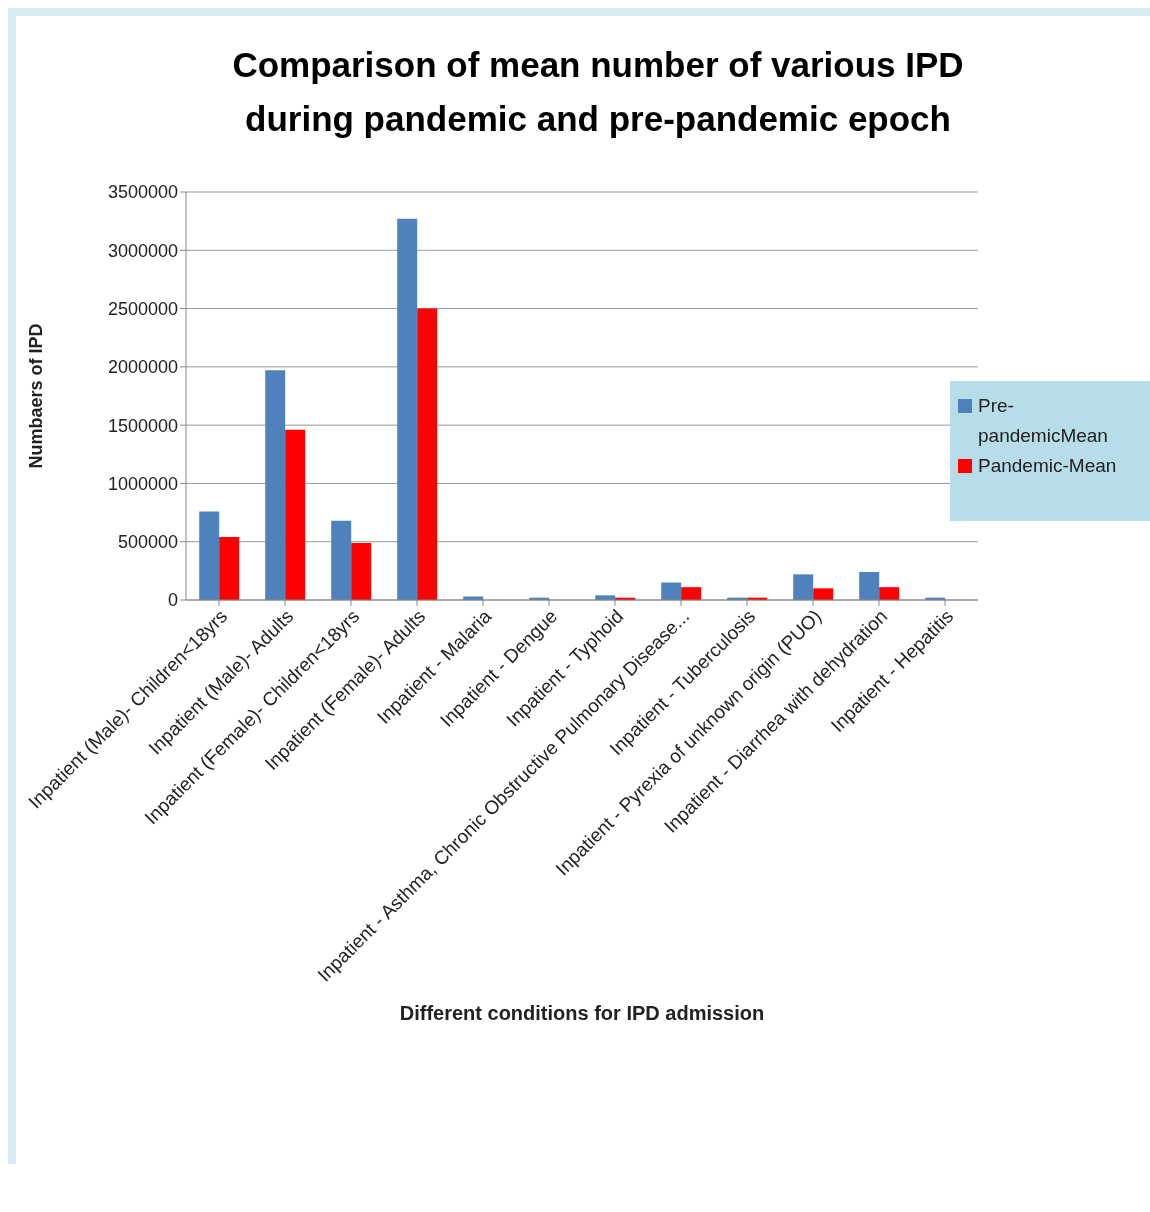  What do you see at coordinates (598, 92) in the screenshot?
I see `chart-title: Comparison of mean number of various IPD during pandemic and pre-pandemic epoch` at bounding box center [598, 92].